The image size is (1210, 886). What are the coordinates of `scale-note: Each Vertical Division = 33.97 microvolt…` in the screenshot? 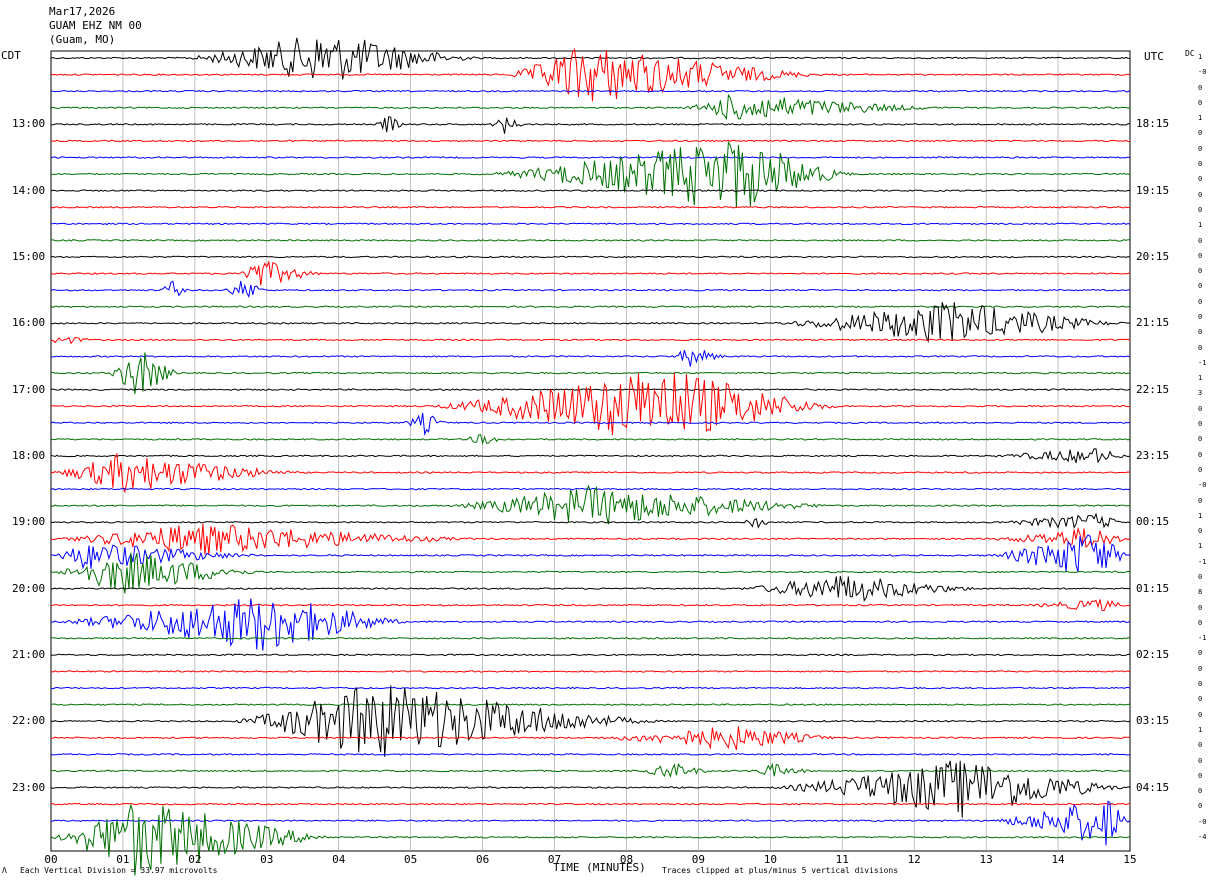 It's located at (119, 870).